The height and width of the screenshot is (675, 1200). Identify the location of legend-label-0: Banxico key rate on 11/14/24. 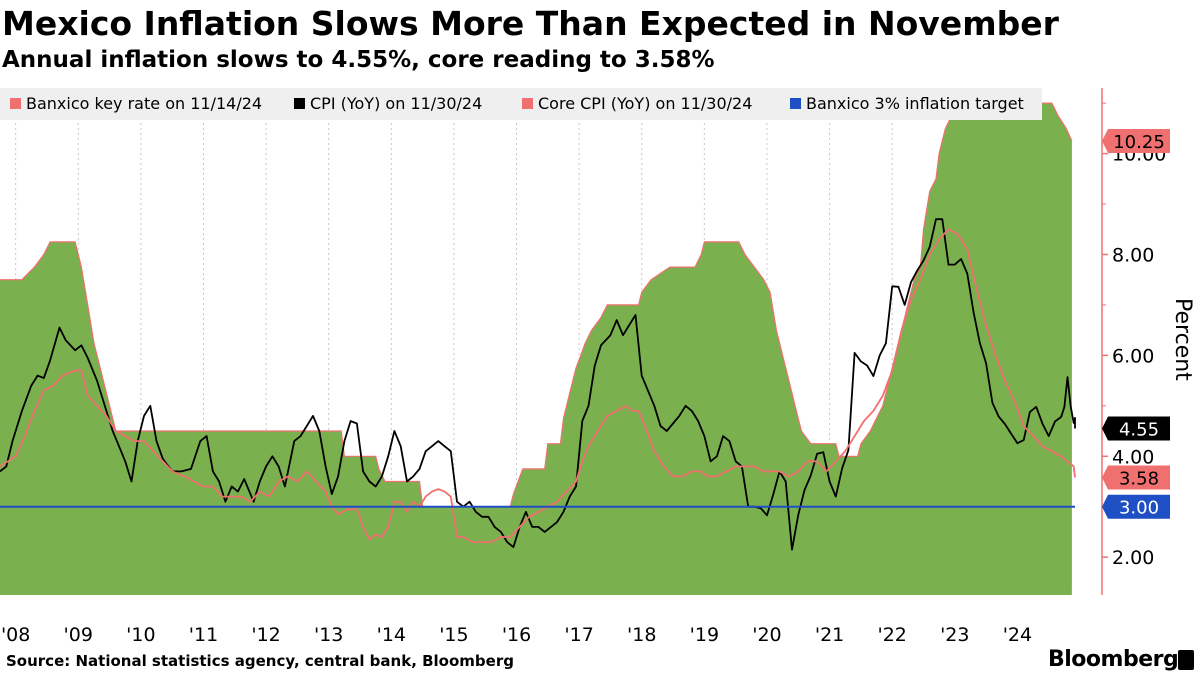
(144, 103).